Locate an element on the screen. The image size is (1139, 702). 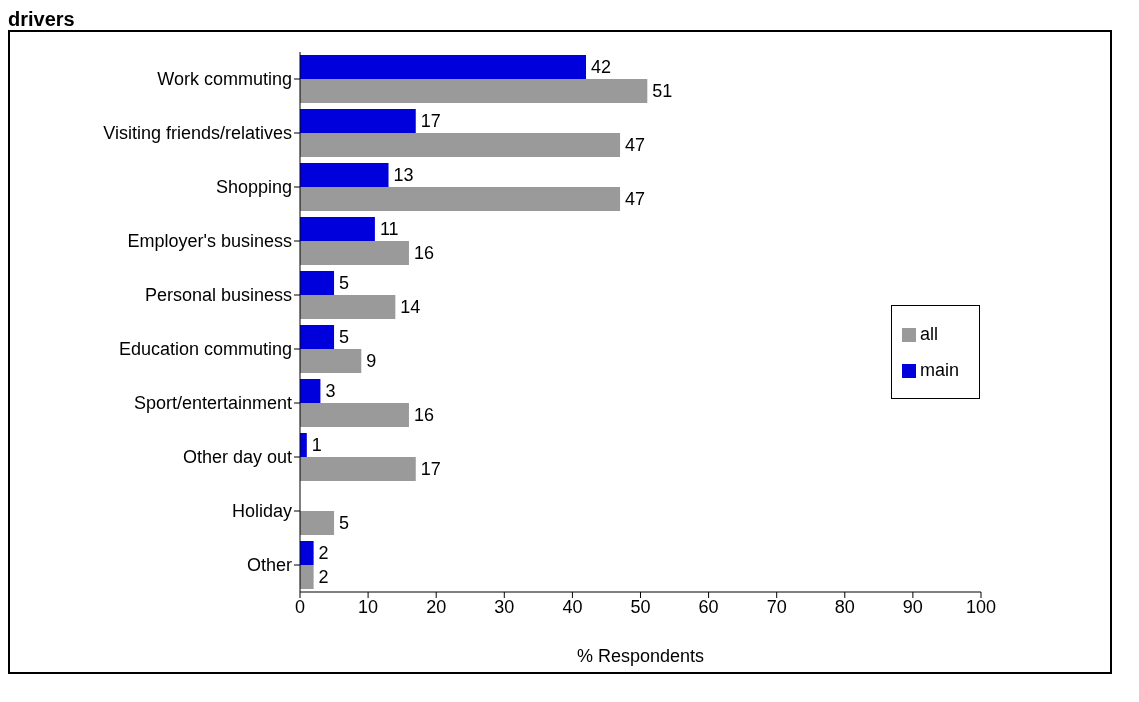
y-tick-label: Holiday is located at coordinates (261, 511).